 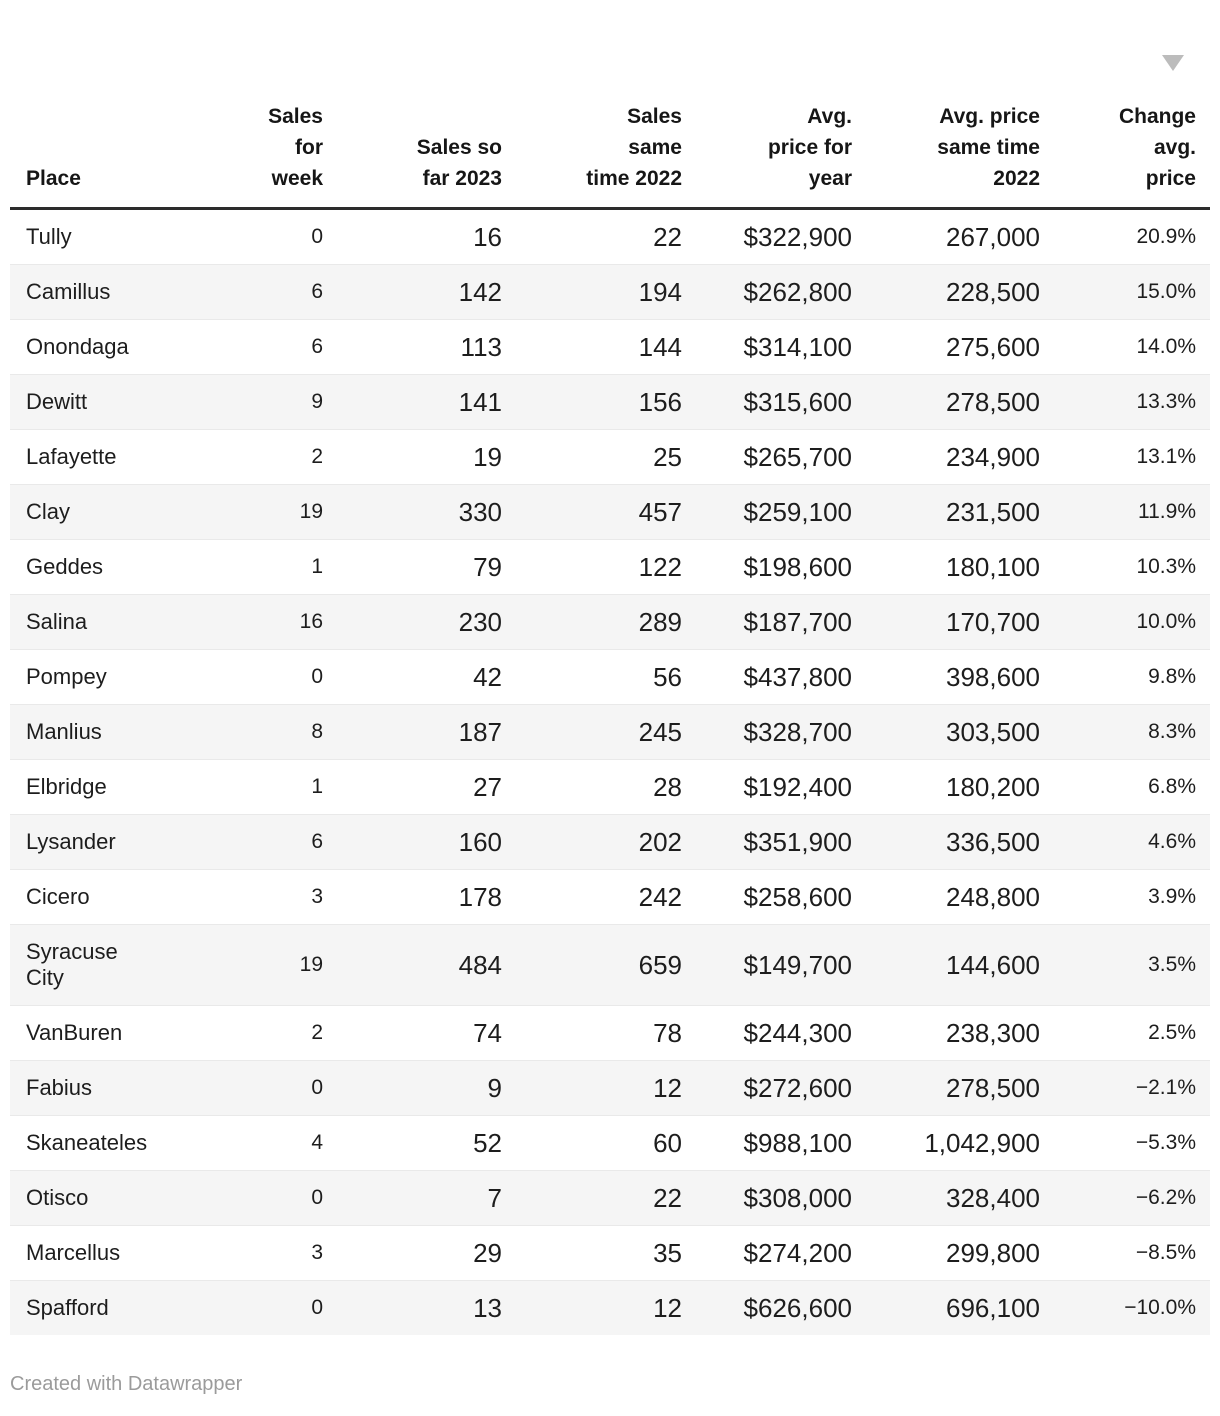 What do you see at coordinates (1125, 622) in the screenshot?
I see `cell-change-avg-price: 10.0%` at bounding box center [1125, 622].